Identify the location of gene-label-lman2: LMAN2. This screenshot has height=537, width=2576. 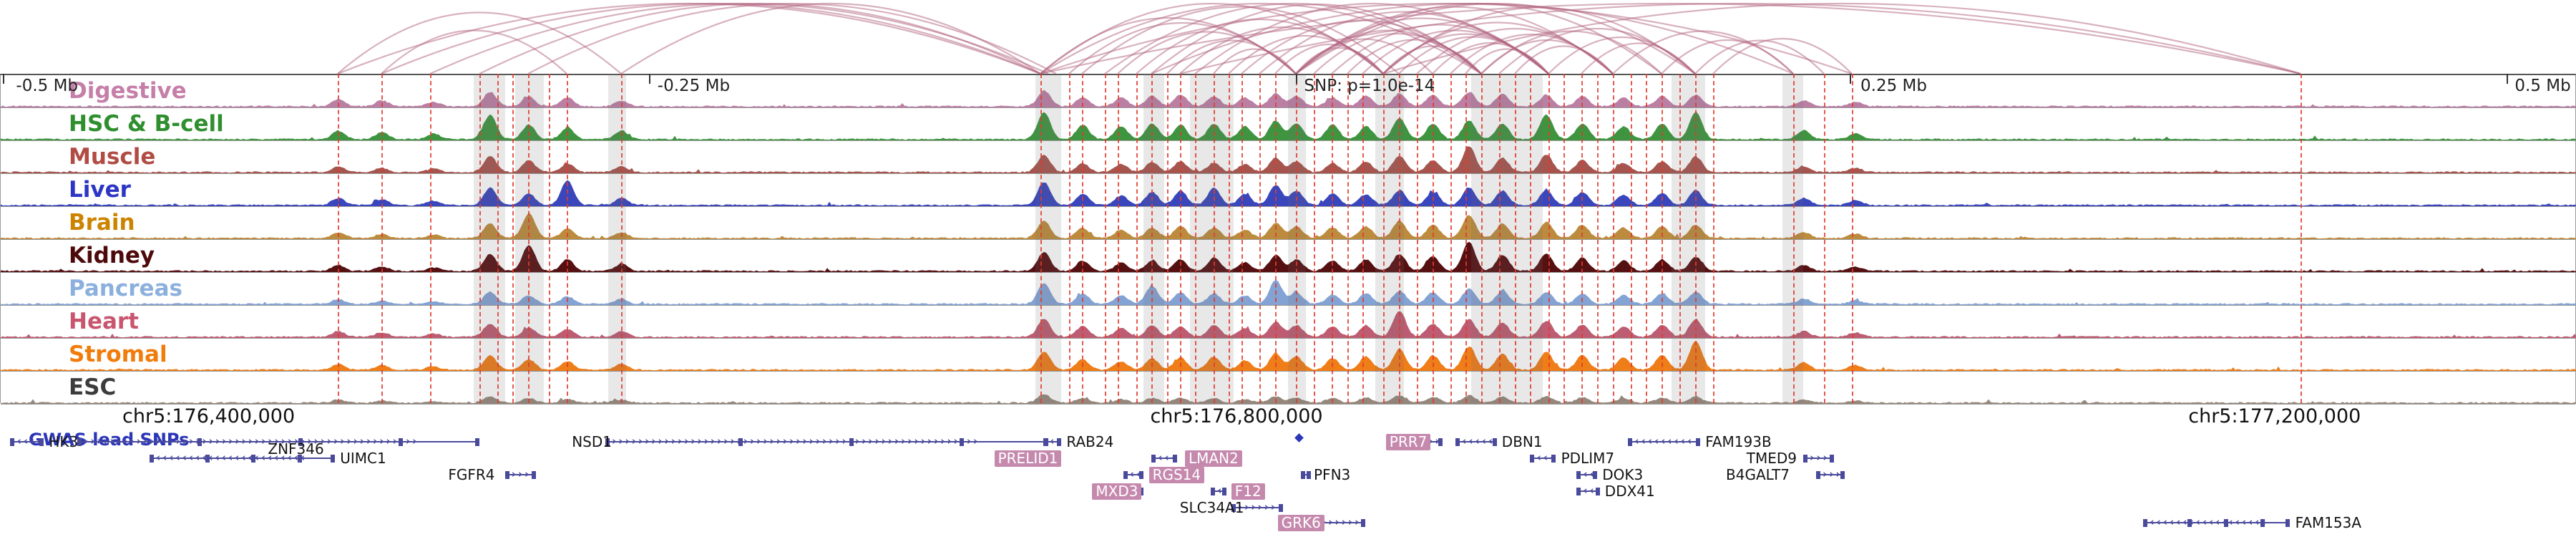
(1213, 458).